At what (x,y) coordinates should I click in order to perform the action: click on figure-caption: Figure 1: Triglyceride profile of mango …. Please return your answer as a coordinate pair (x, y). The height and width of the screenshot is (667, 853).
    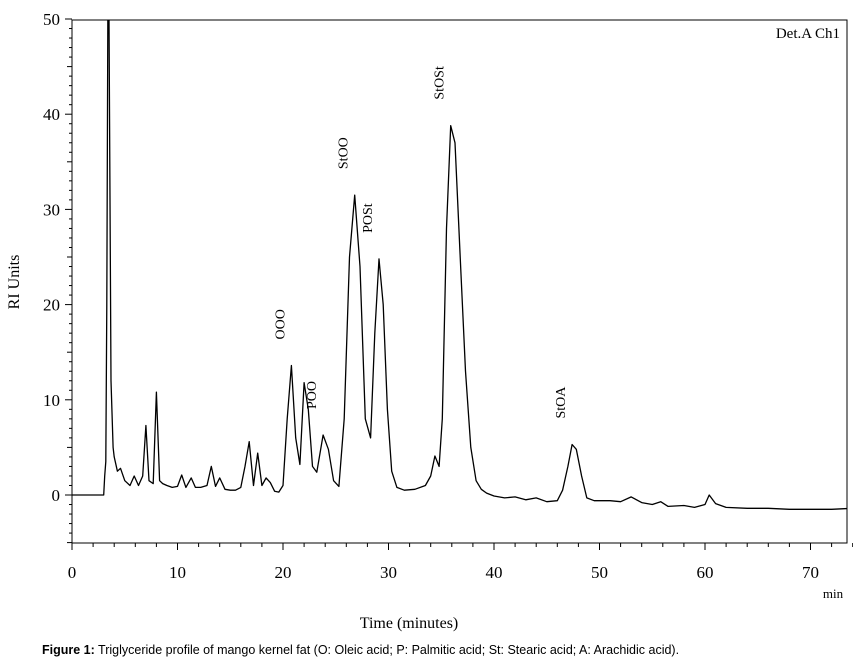
    Looking at the image, I should click on (442, 650).